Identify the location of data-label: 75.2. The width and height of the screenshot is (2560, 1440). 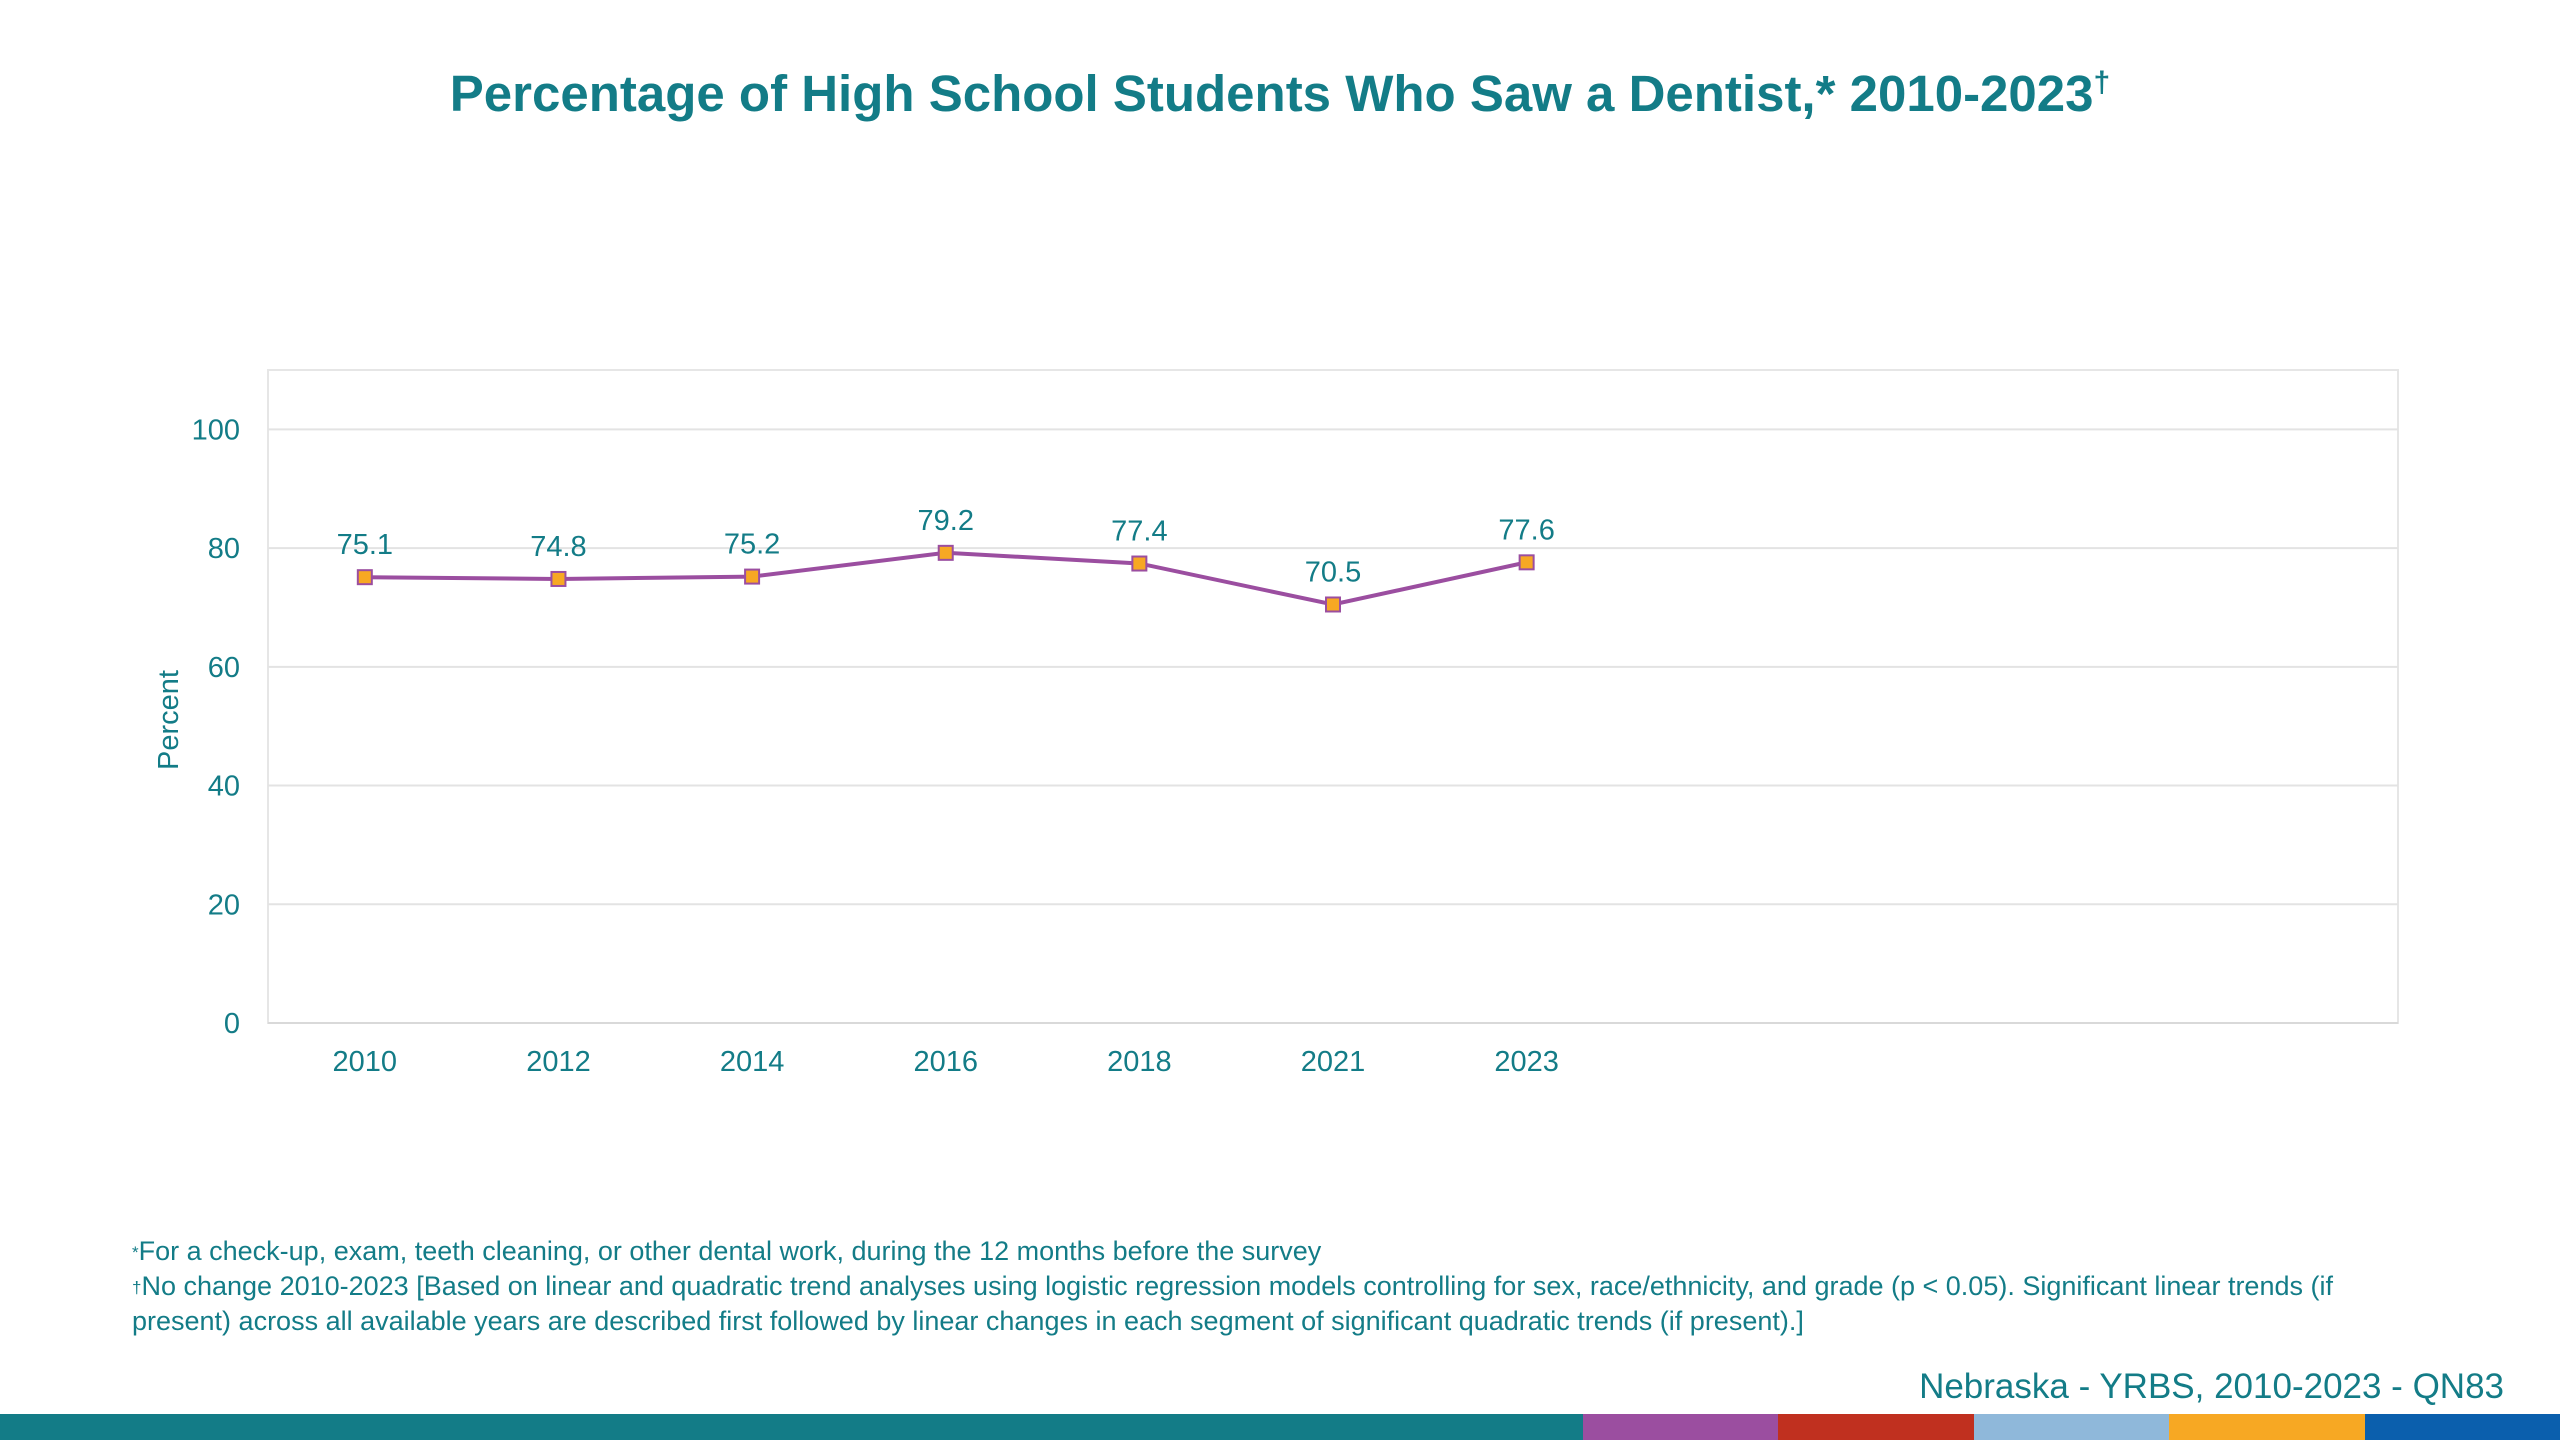
(752, 545).